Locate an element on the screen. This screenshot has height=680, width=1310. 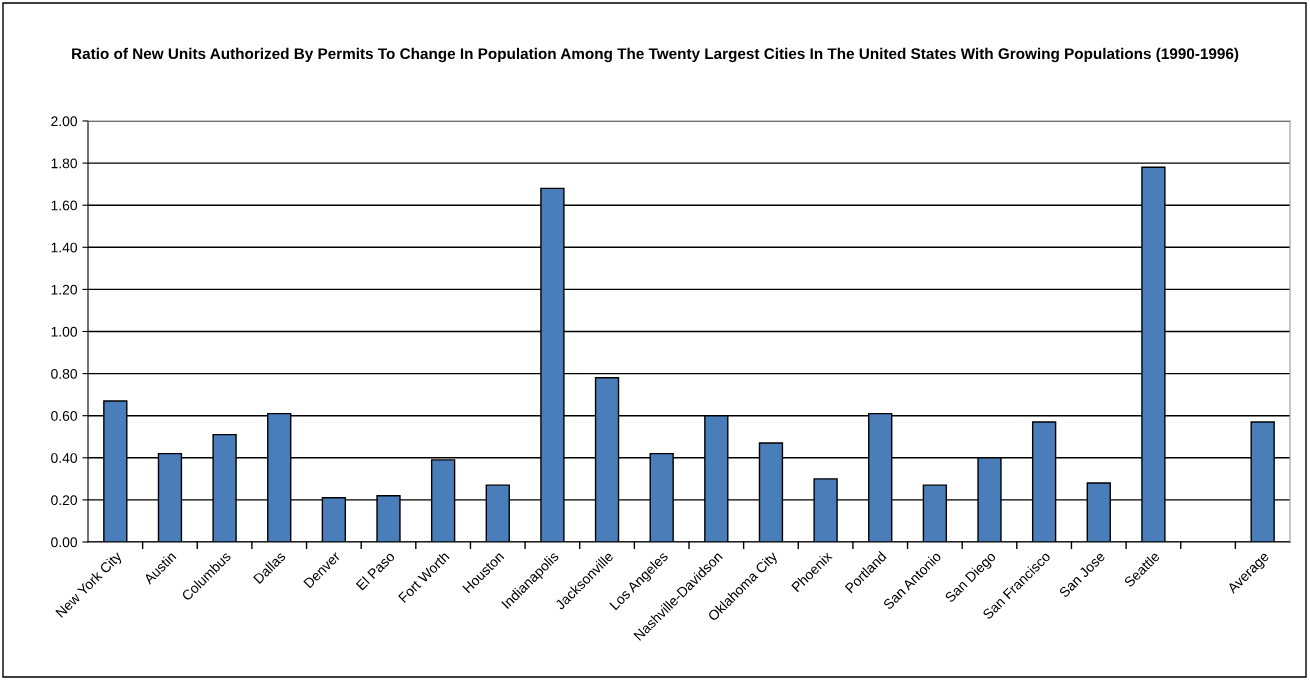
chart-title: Ratio of New Units Authorized By Permits To Change In Population Among The Twenty Largest Cities In The United States With Growing Populations (1990-1996) is located at coordinates (655, 55).